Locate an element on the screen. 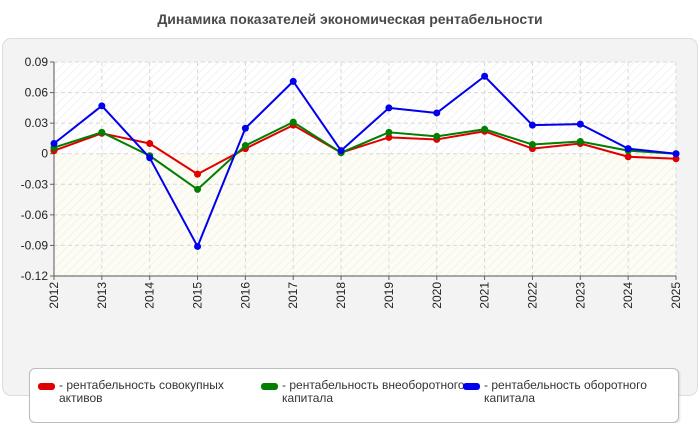 This screenshot has width=700, height=423. x-tick-label: 2024 is located at coordinates (628, 295).